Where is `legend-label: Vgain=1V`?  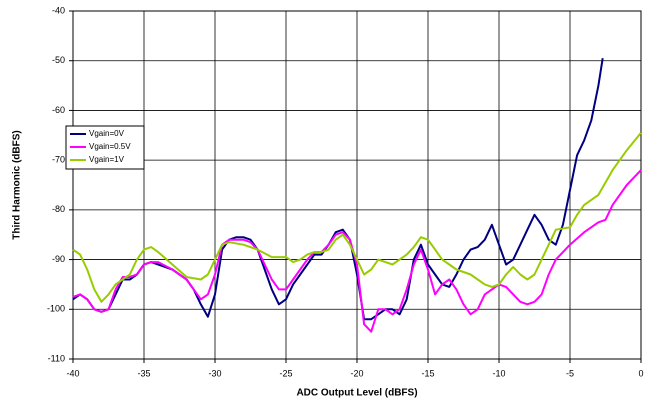
legend-label: Vgain=1V is located at coordinates (107, 159).